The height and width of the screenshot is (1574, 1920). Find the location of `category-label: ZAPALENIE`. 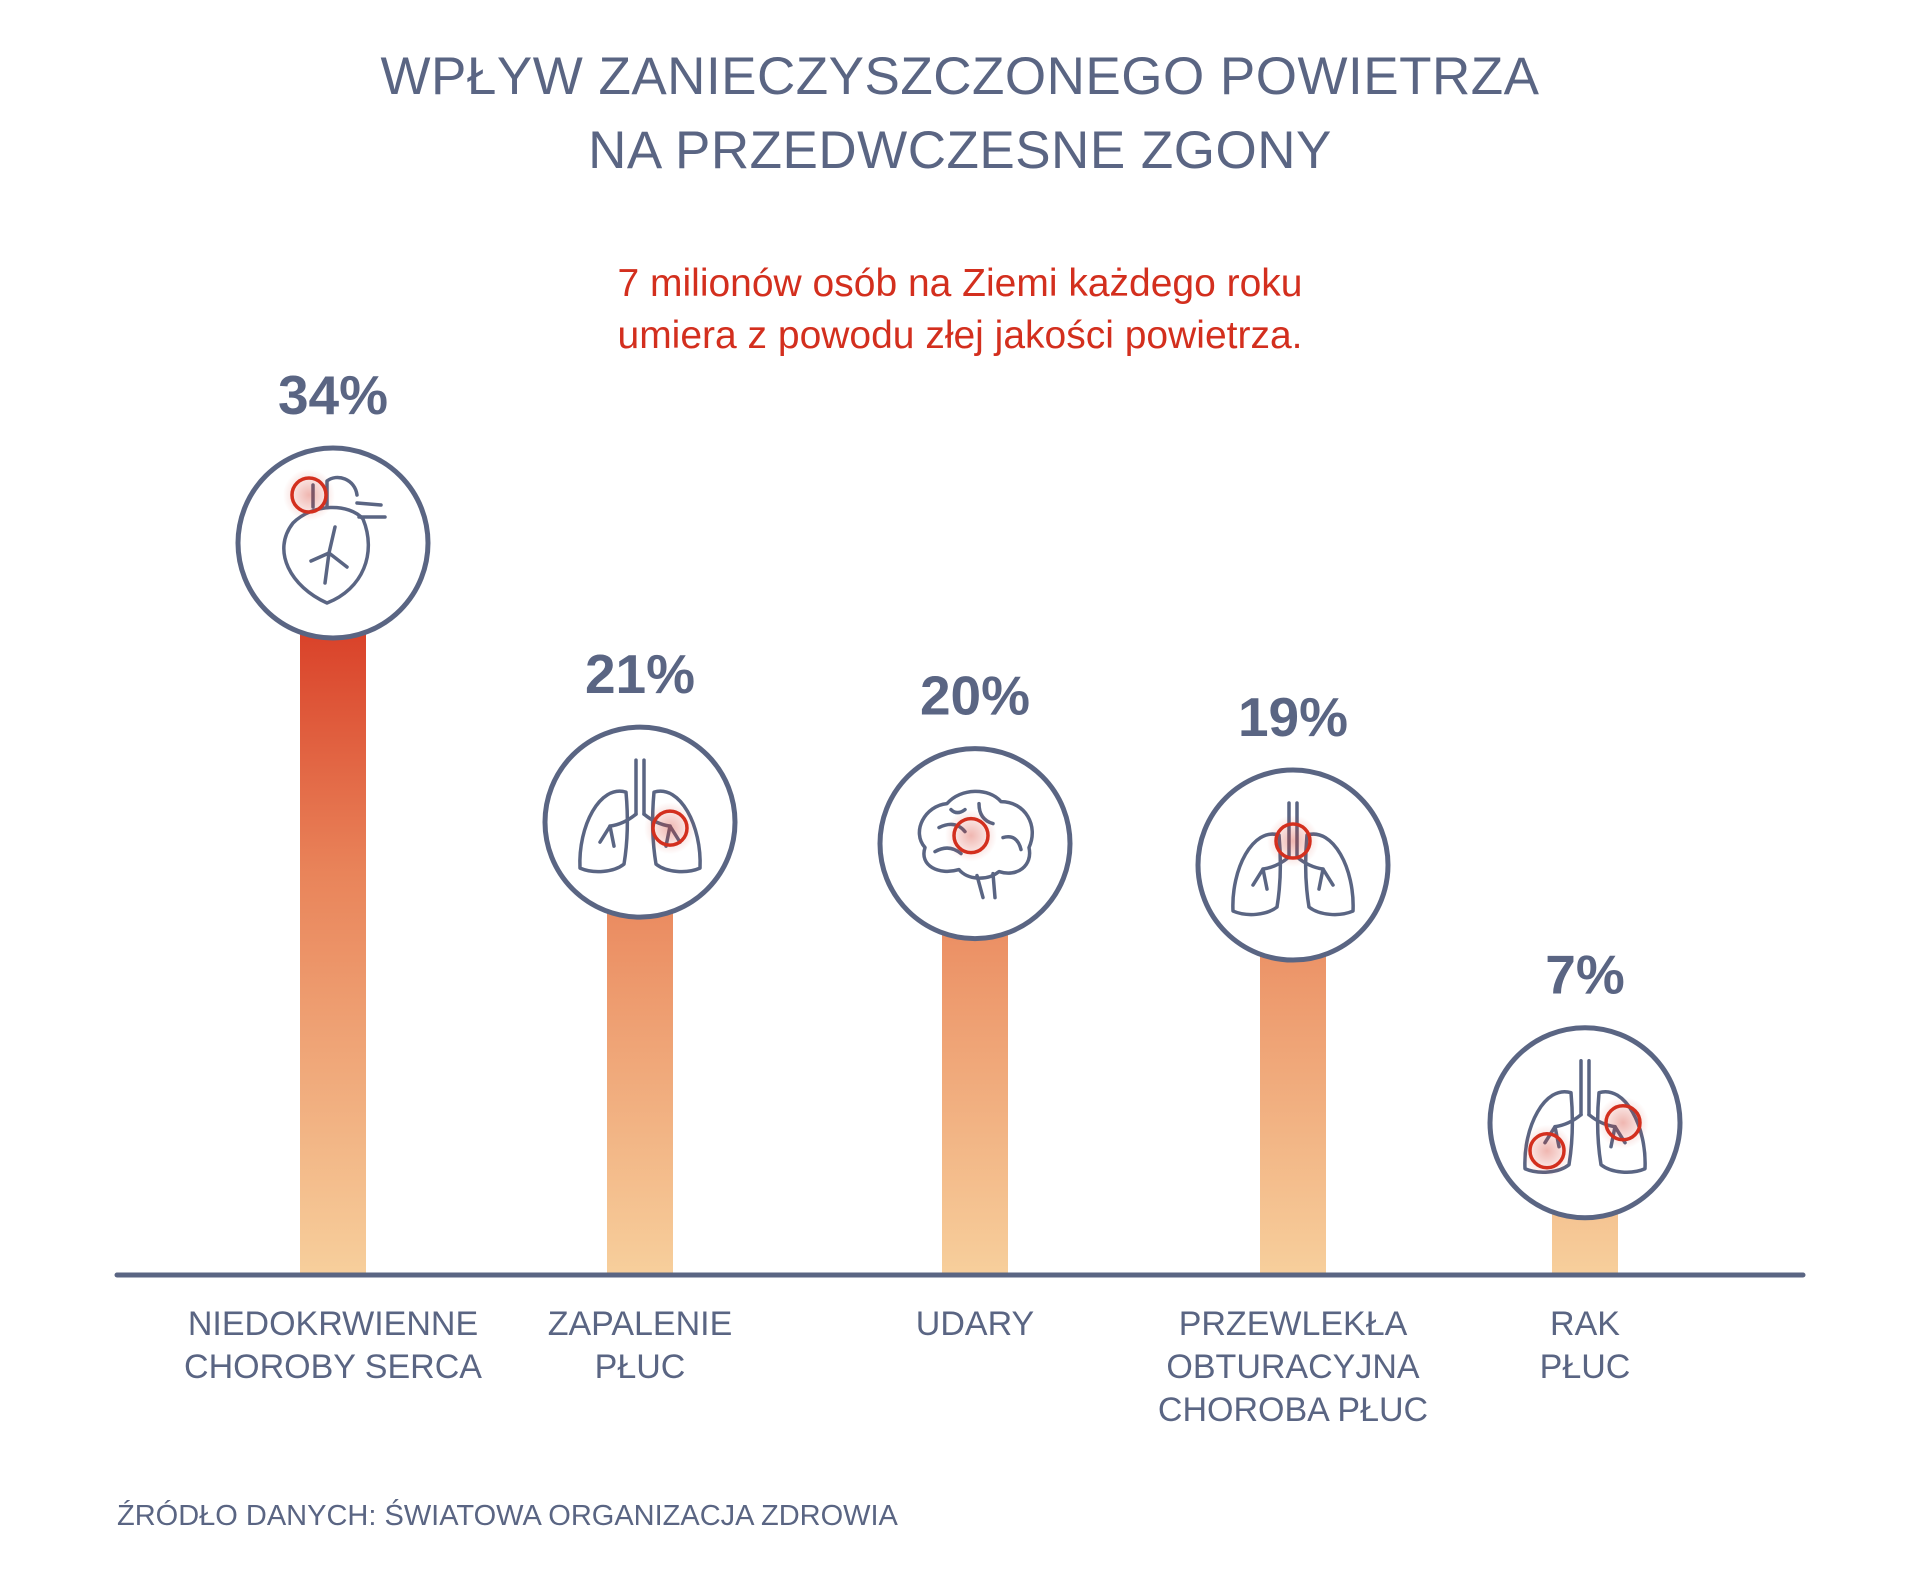

category-label: ZAPALENIE is located at coordinates (640, 1324).